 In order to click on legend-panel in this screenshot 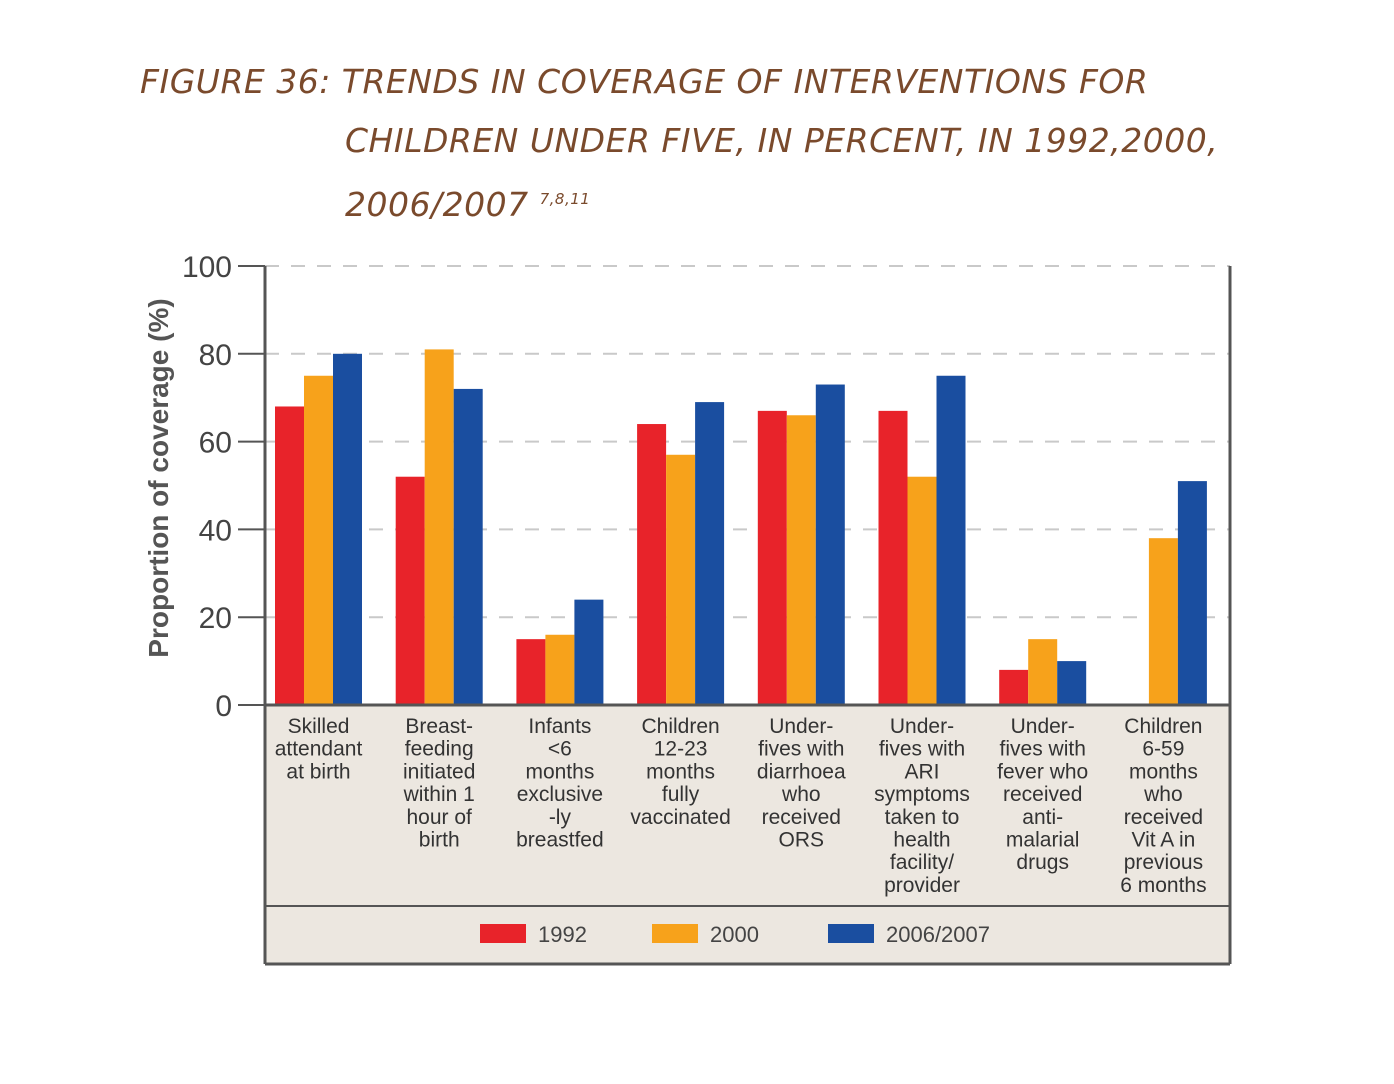, I will do `click(747, 935)`.